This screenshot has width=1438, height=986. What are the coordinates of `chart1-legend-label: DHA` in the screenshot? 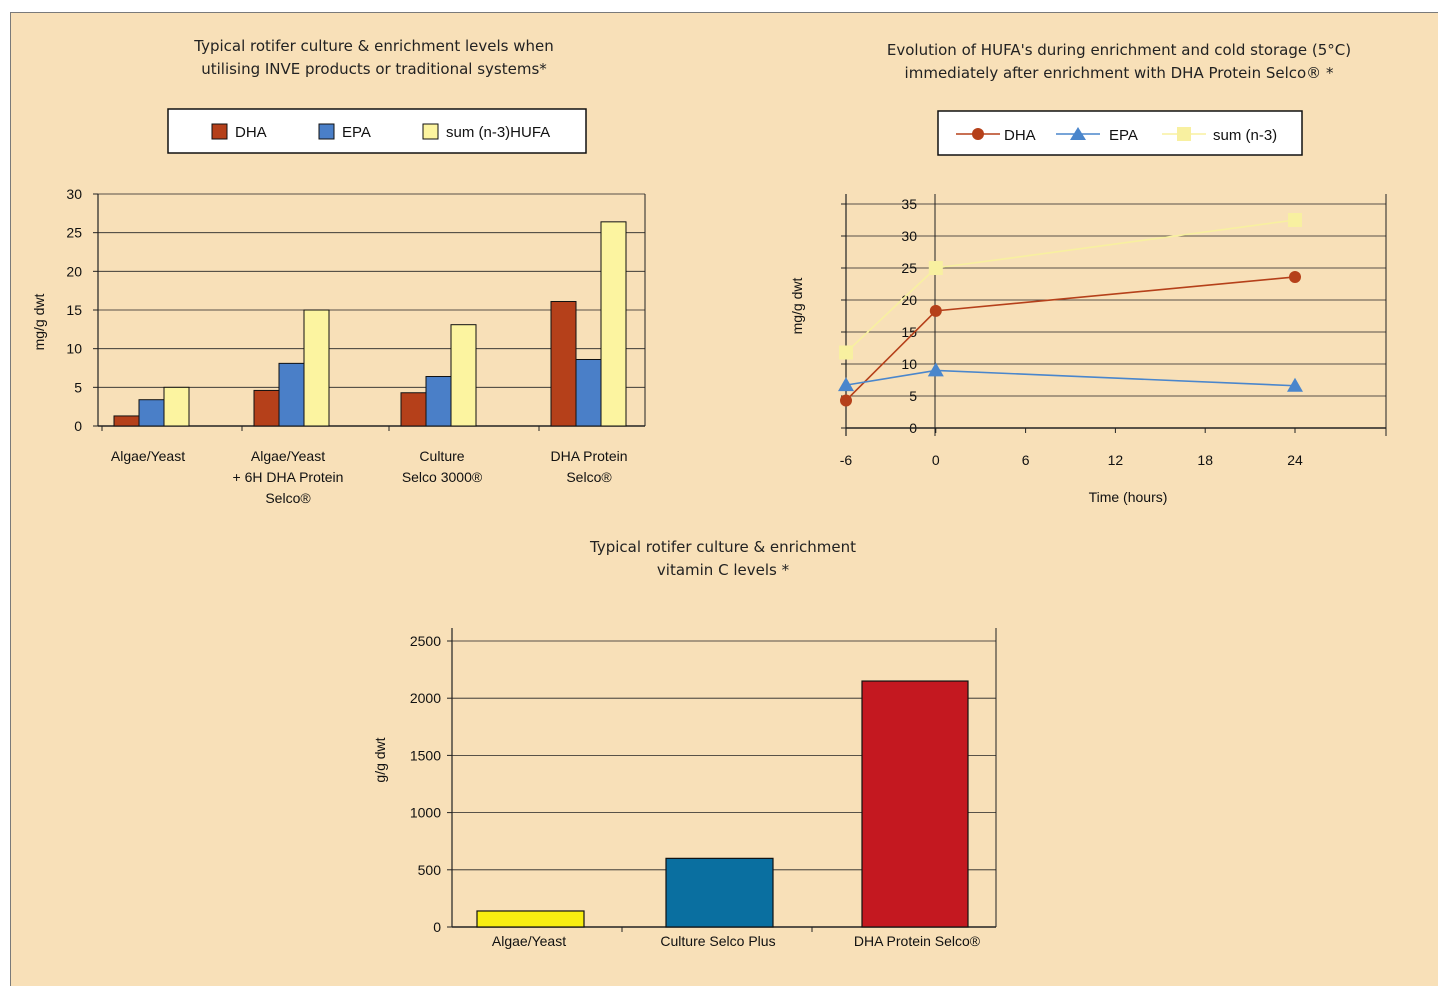 It's located at (251, 132).